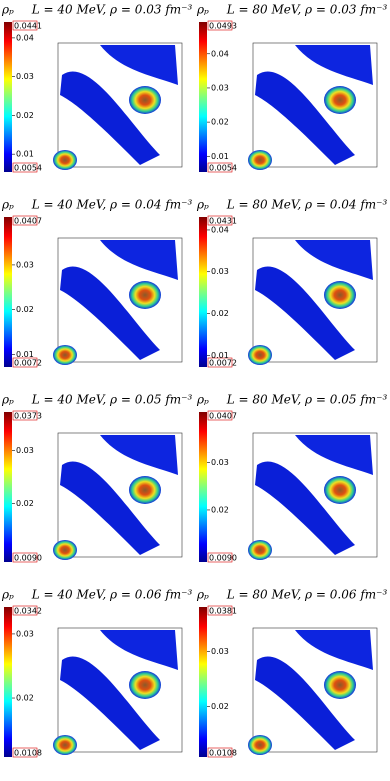 The width and height of the screenshot is (390, 781). I want to click on panel-title: L = 40 MeV, ρ = 0.03 fm⁻³, so click(112, 10).